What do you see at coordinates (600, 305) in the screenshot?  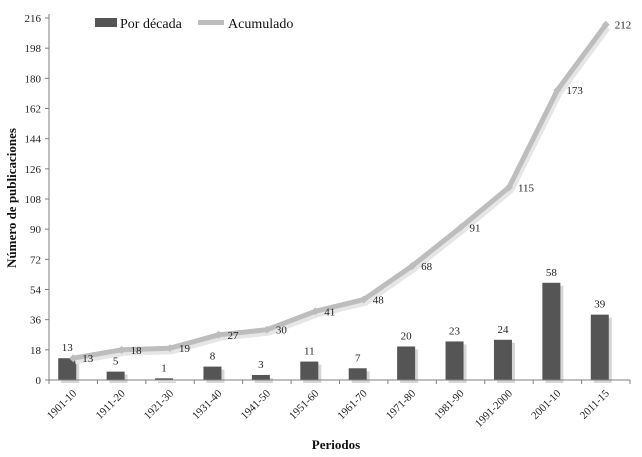 I see `bar-value-label: 39` at bounding box center [600, 305].